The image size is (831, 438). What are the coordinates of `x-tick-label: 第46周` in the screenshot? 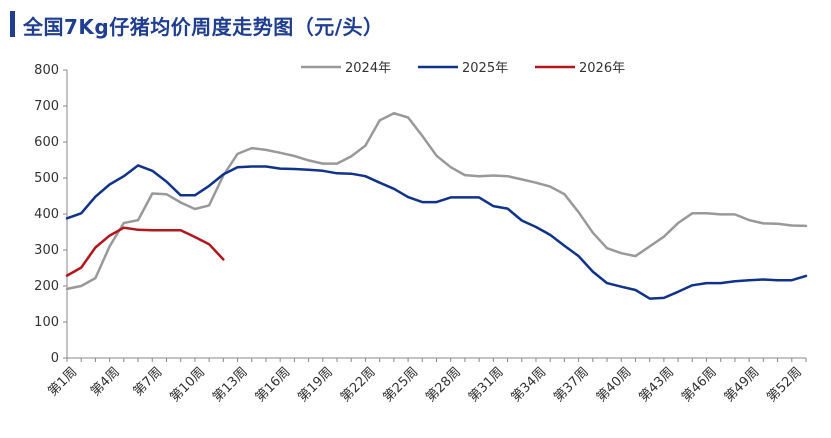 It's located at (699, 385).